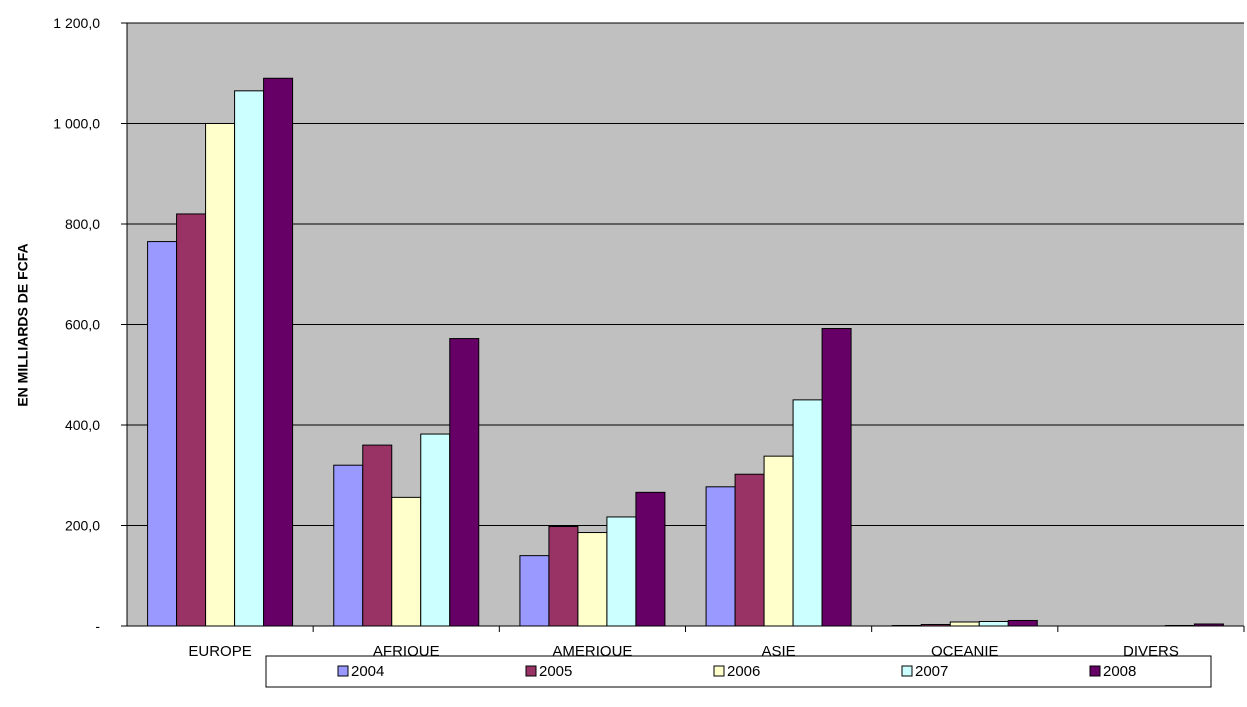 This screenshot has width=1247, height=707. Describe the element at coordinates (1022, 623) in the screenshot. I see `bar-oceanie-2008` at that location.